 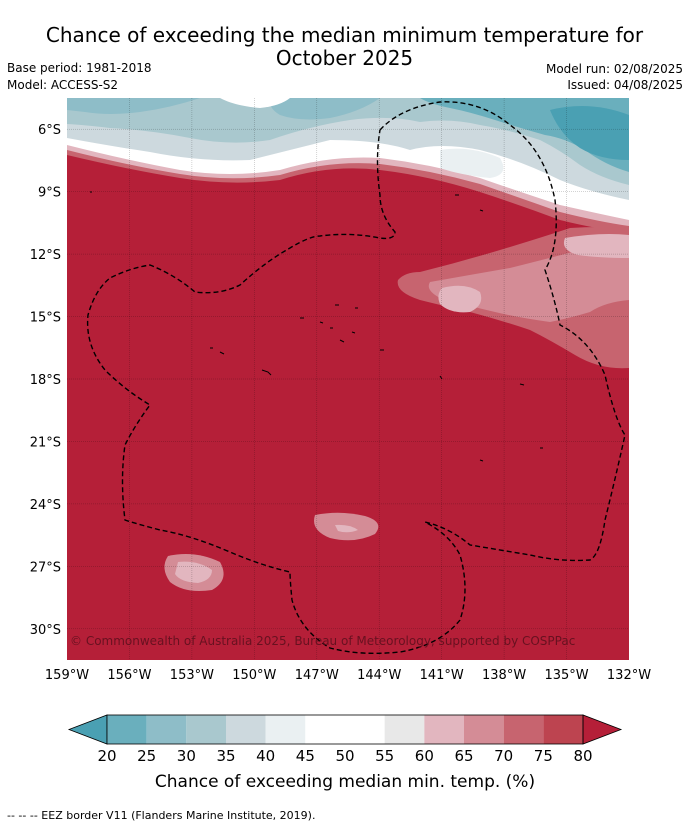 What do you see at coordinates (629, 675) in the screenshot?
I see `lon-label: 132°W` at bounding box center [629, 675].